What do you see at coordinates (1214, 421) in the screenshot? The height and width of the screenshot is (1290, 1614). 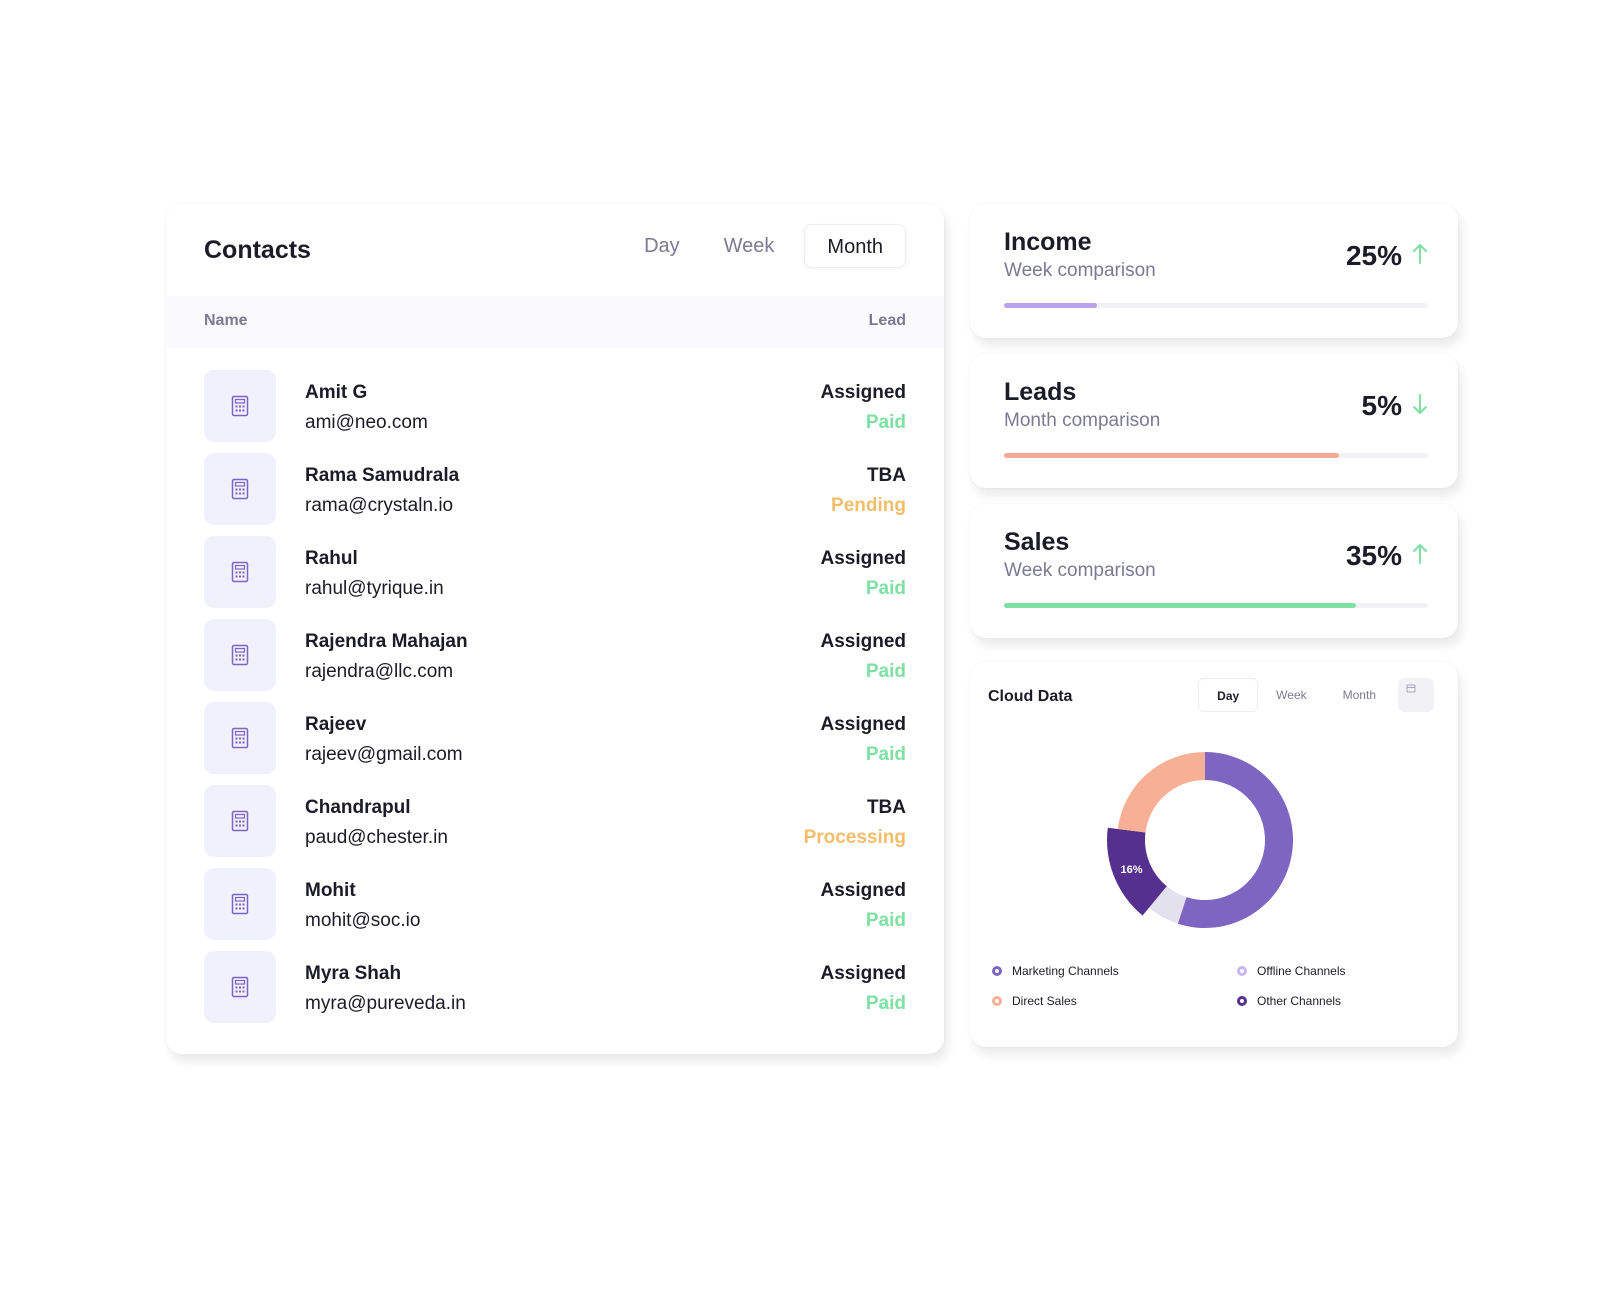 I see `leads-card: Leads Month comparison 5%` at bounding box center [1214, 421].